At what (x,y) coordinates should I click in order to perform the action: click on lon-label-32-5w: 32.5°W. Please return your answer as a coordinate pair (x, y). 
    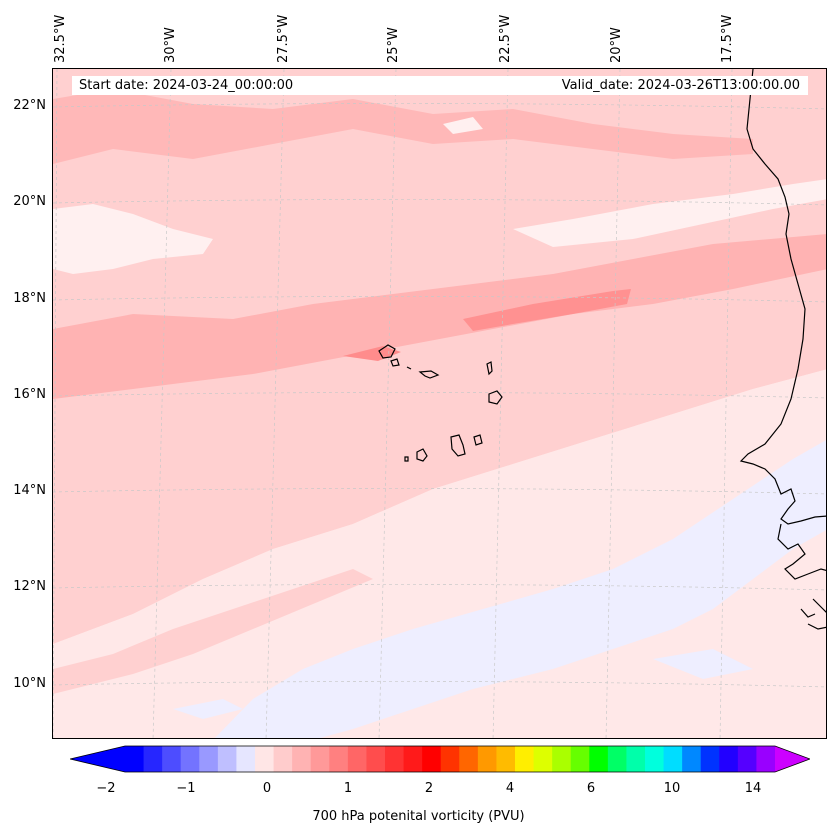
    Looking at the image, I should click on (60, 38).